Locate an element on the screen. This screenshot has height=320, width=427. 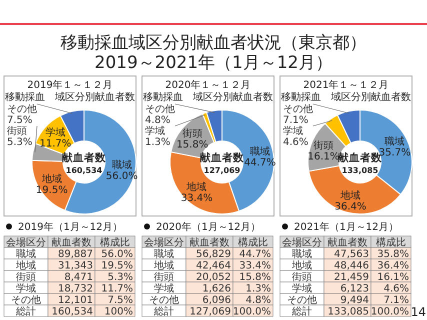
data-label: 6,123 is located at coordinates (354, 289).